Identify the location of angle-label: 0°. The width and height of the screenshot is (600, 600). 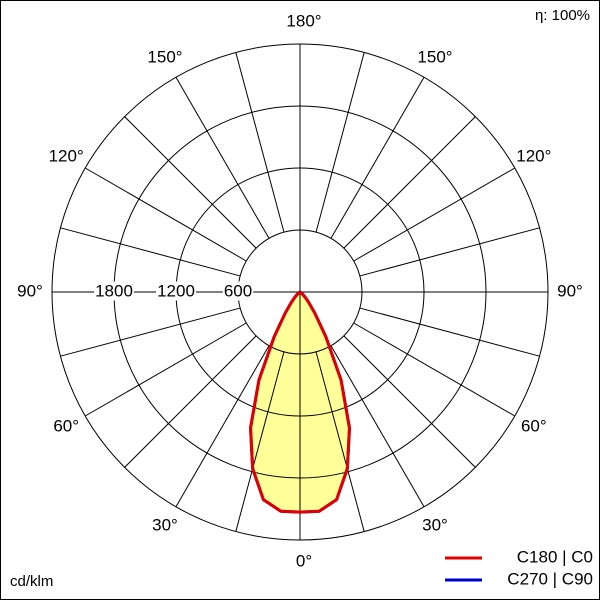
(304, 560).